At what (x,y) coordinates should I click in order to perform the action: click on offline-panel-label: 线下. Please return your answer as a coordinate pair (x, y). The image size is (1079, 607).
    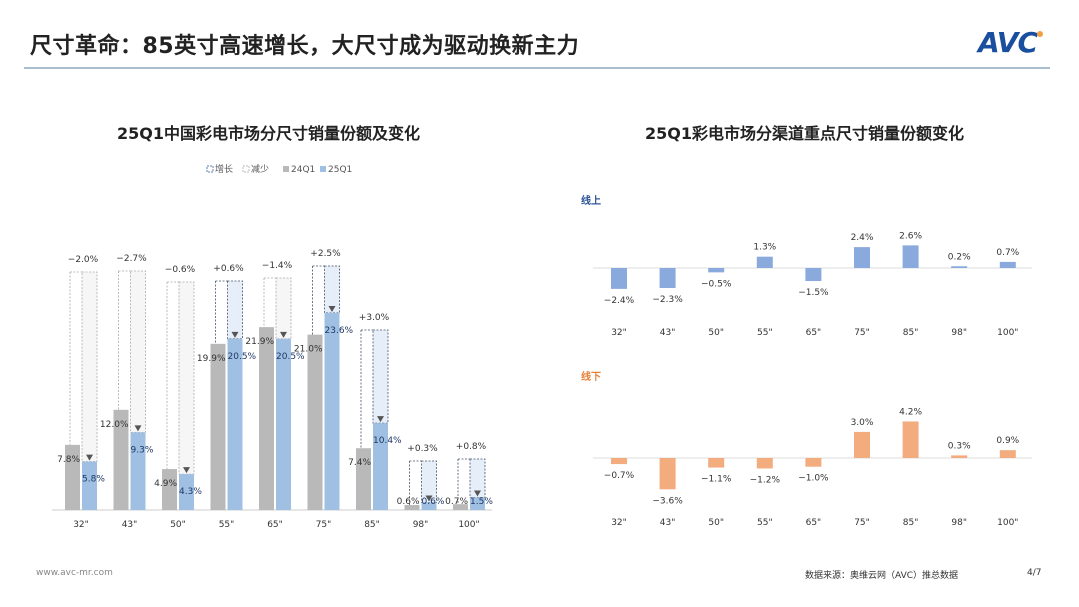
    Looking at the image, I should click on (591, 377).